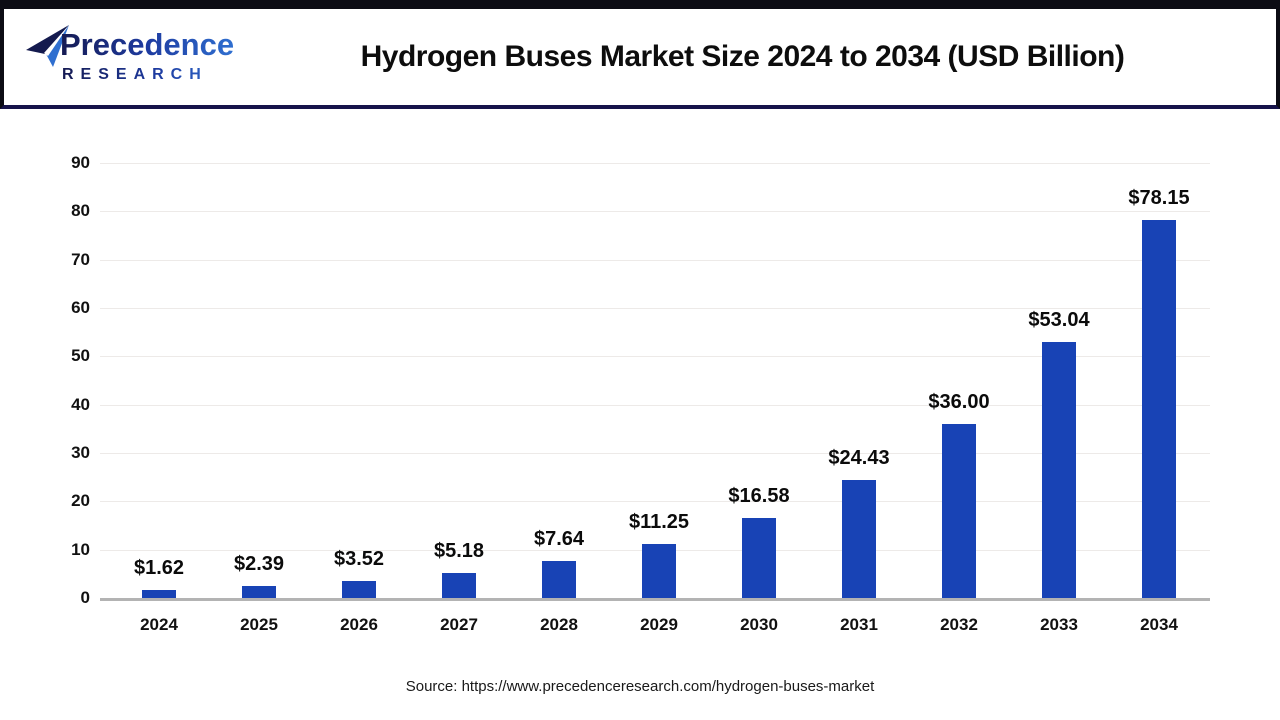 This screenshot has height=720, width=1280. Describe the element at coordinates (80, 549) in the screenshot. I see `y-tick-label: 10` at that location.